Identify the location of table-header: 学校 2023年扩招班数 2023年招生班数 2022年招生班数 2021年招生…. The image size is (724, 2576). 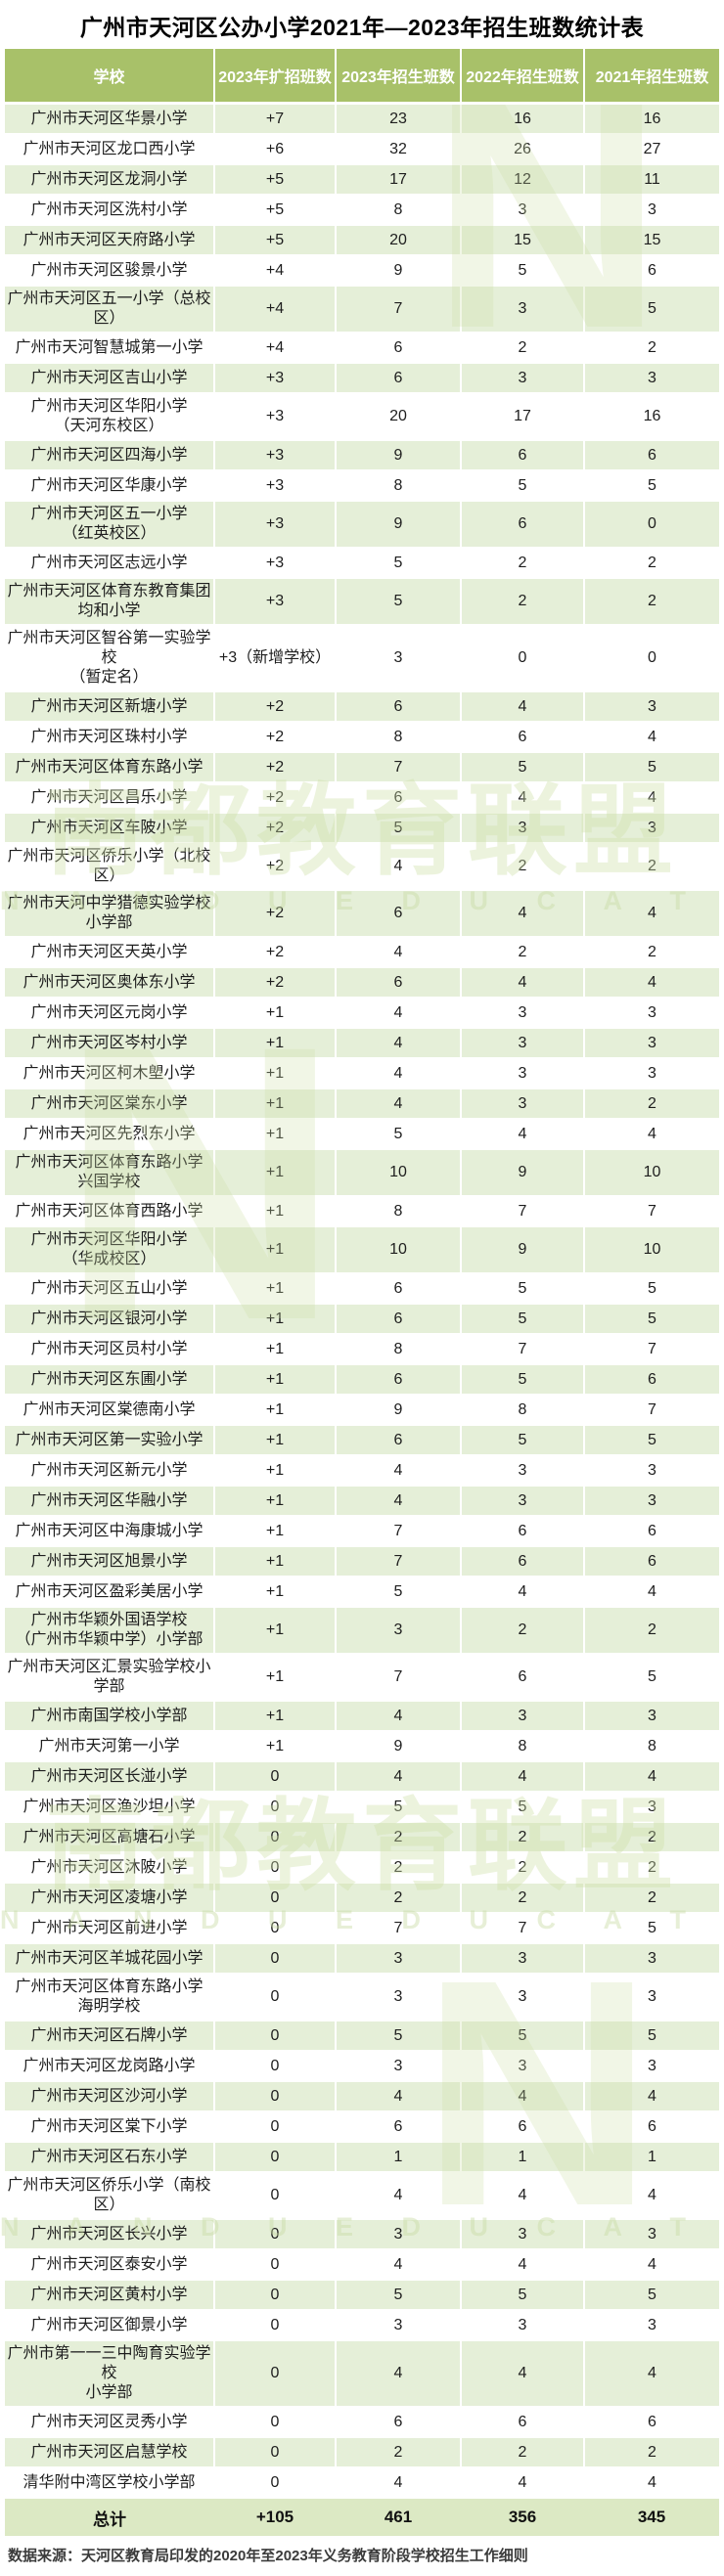
(362, 77).